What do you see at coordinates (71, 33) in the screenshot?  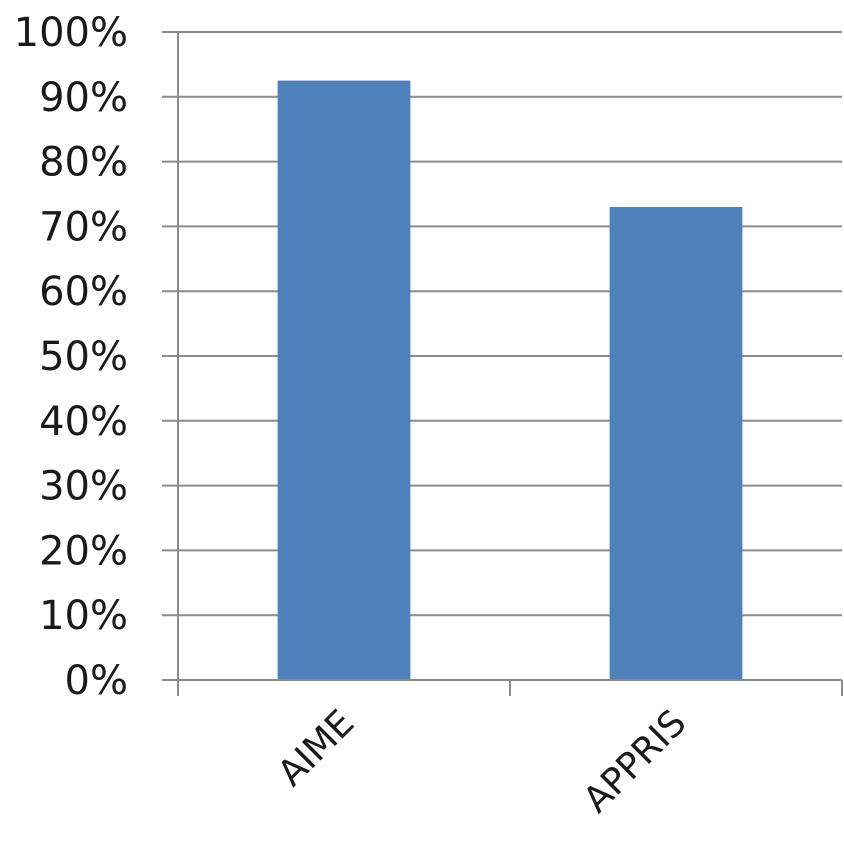 I see `y-tick-label: 100%` at bounding box center [71, 33].